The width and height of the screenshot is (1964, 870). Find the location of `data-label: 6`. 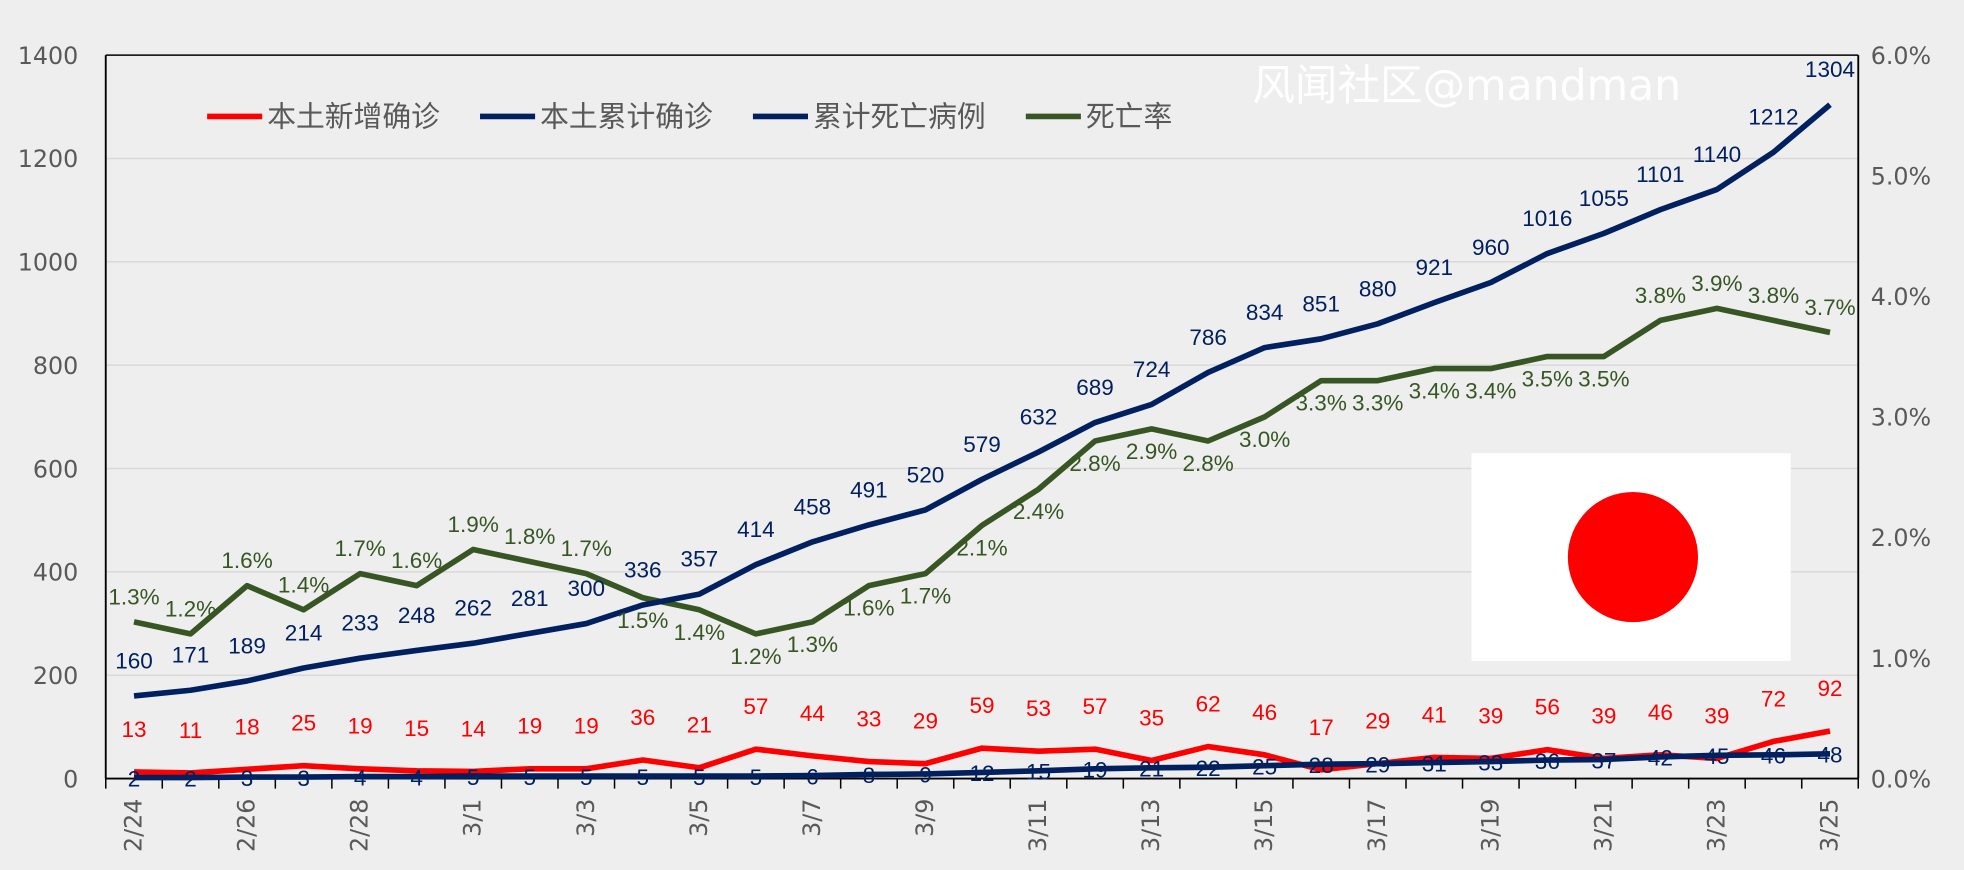

data-label: 6 is located at coordinates (812, 776).